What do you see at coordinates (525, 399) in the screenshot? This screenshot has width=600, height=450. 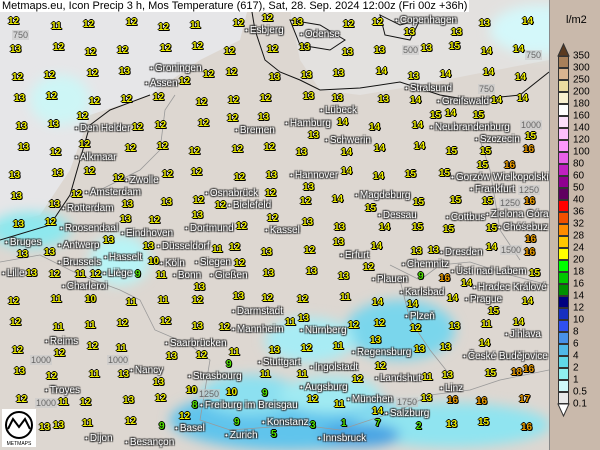 I see `temperature-value: 17` at bounding box center [525, 399].